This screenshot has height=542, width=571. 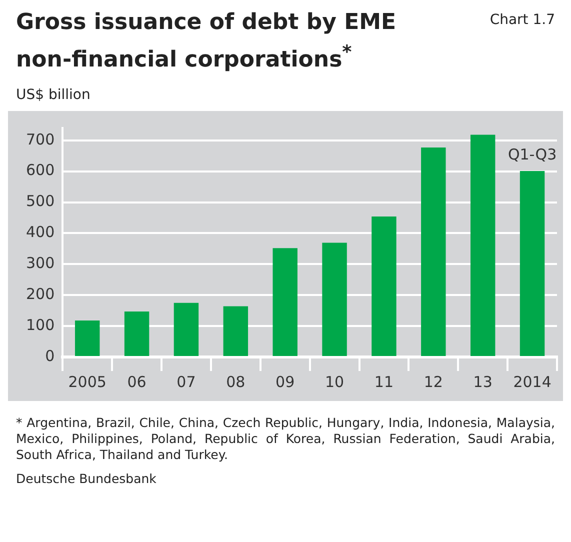 I want to click on y-axis-title: US$ billion, so click(x=53, y=96).